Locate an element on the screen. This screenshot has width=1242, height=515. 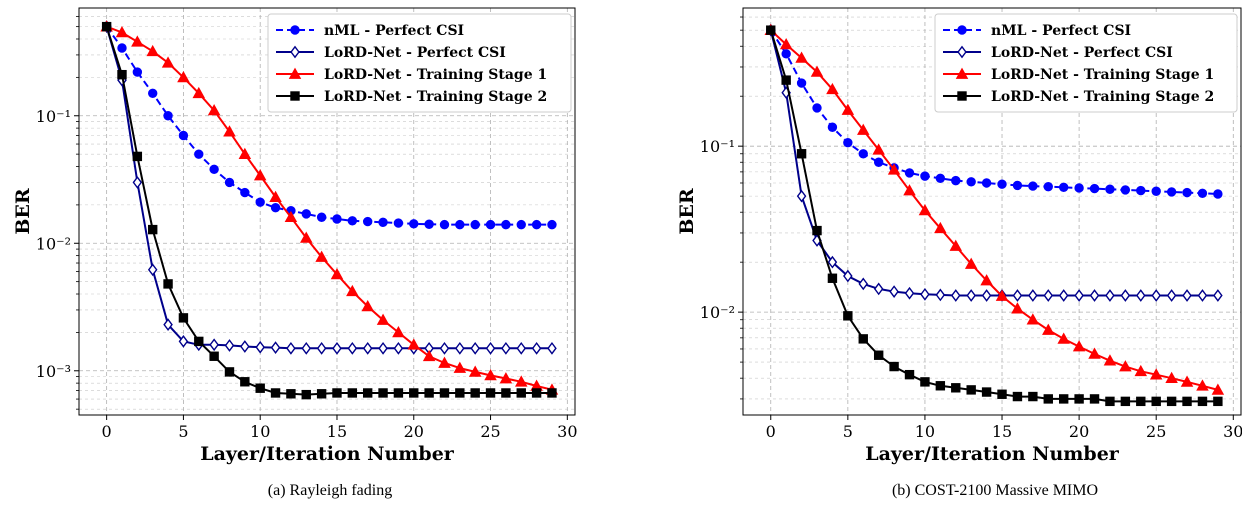
figure-caption: (b) COST-2100 Massive MIMO is located at coordinates (995, 490).